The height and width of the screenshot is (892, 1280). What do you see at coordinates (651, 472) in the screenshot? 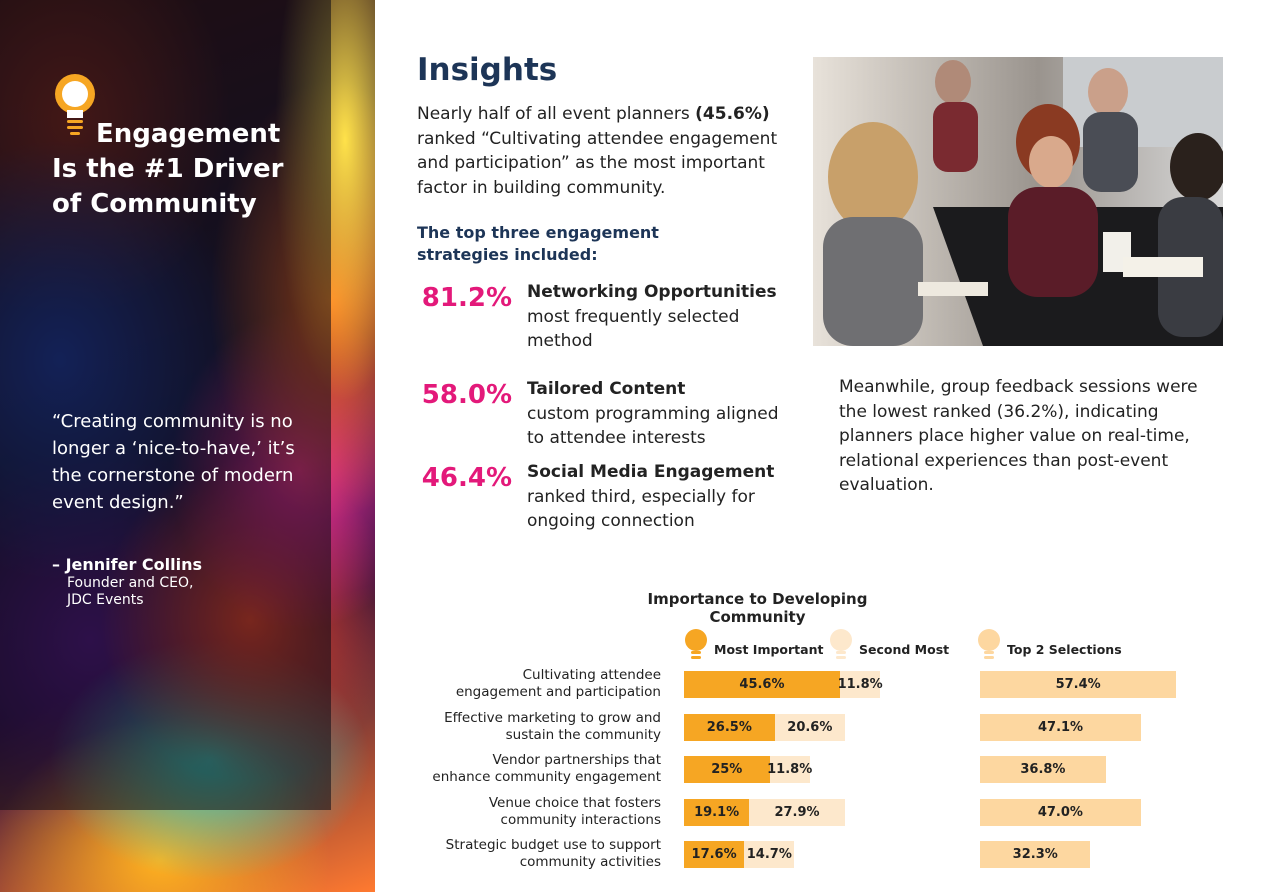
I see `strategy-title: Social Media Engagement` at bounding box center [651, 472].